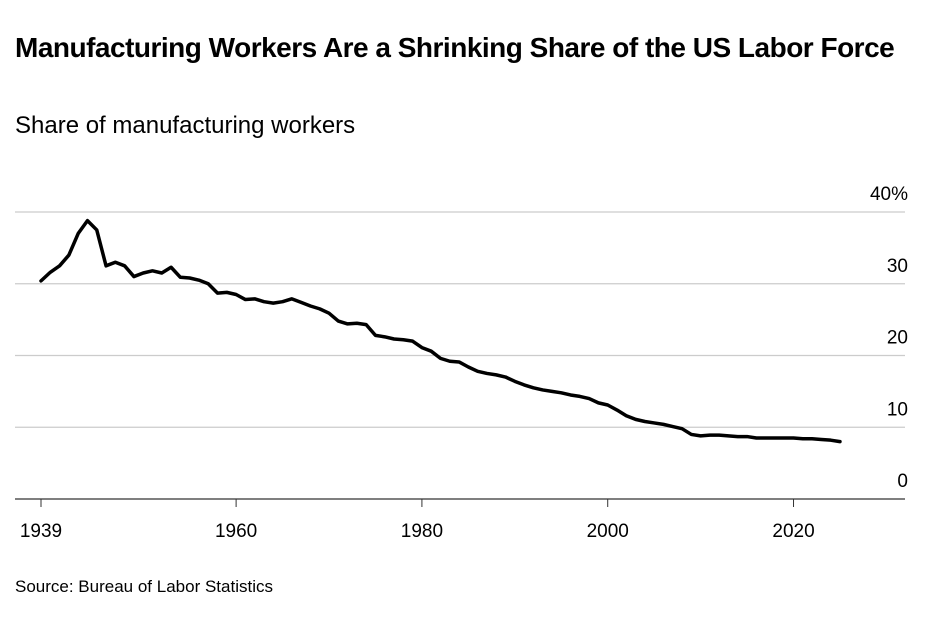 This screenshot has height=629, width=945. What do you see at coordinates (236, 531) in the screenshot?
I see `x-tick-label: 1960` at bounding box center [236, 531].